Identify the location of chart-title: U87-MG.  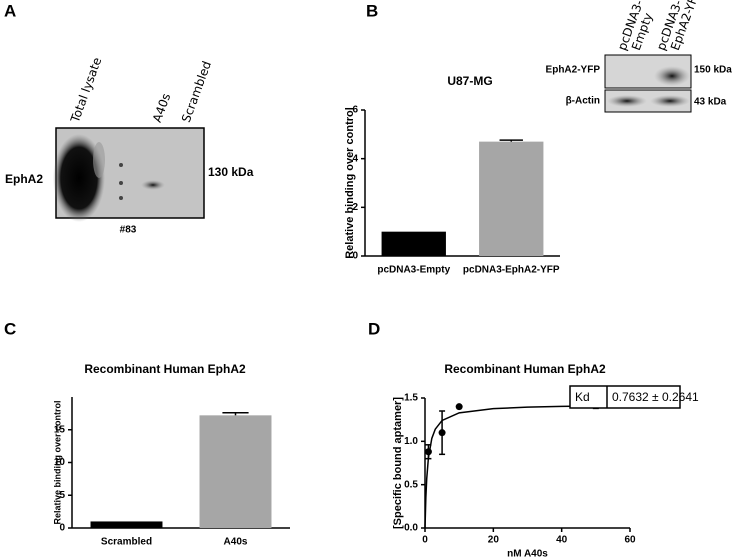
(469, 81).